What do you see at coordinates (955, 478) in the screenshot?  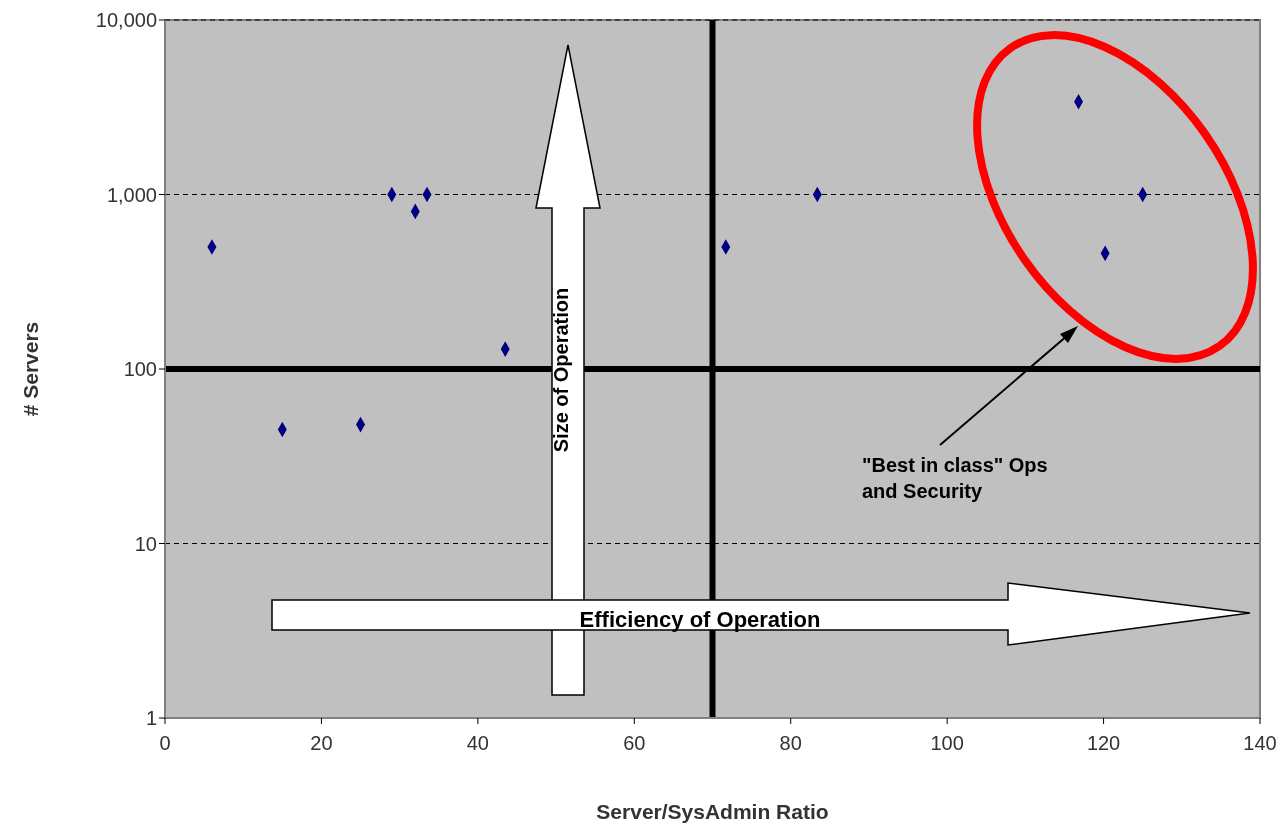 I see `annotation: "Best in class" Ops and Security` at bounding box center [955, 478].